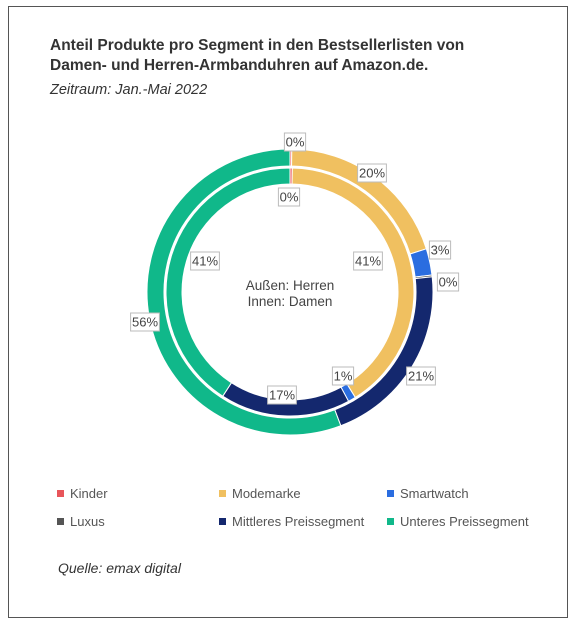 The image size is (580, 629). Describe the element at coordinates (266, 493) in the screenshot. I see `legend-label: Modemarke` at that location.